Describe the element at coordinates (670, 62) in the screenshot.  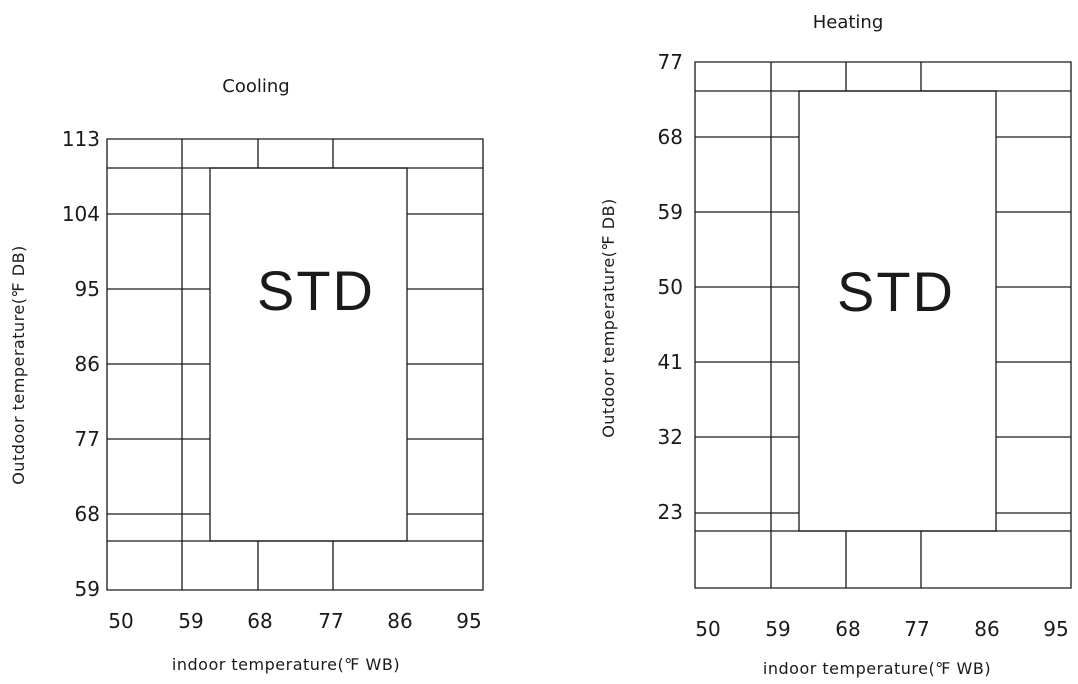
I see `heating-y-tick: 77` at that location.